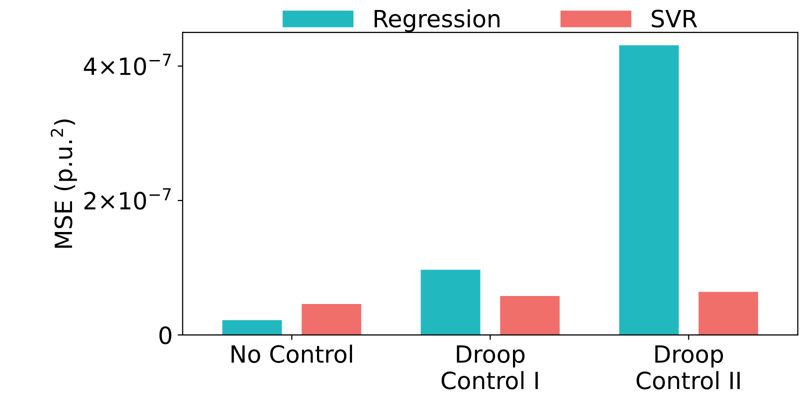 This screenshot has width=801, height=406. What do you see at coordinates (437, 20) in the screenshot?
I see `legend-label: Regression` at bounding box center [437, 20].